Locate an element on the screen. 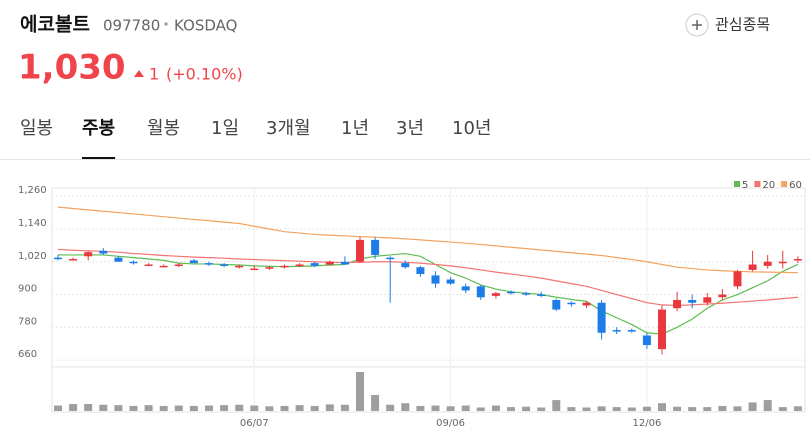 The width and height of the screenshot is (810, 442). price: 1,030 is located at coordinates (72, 68).